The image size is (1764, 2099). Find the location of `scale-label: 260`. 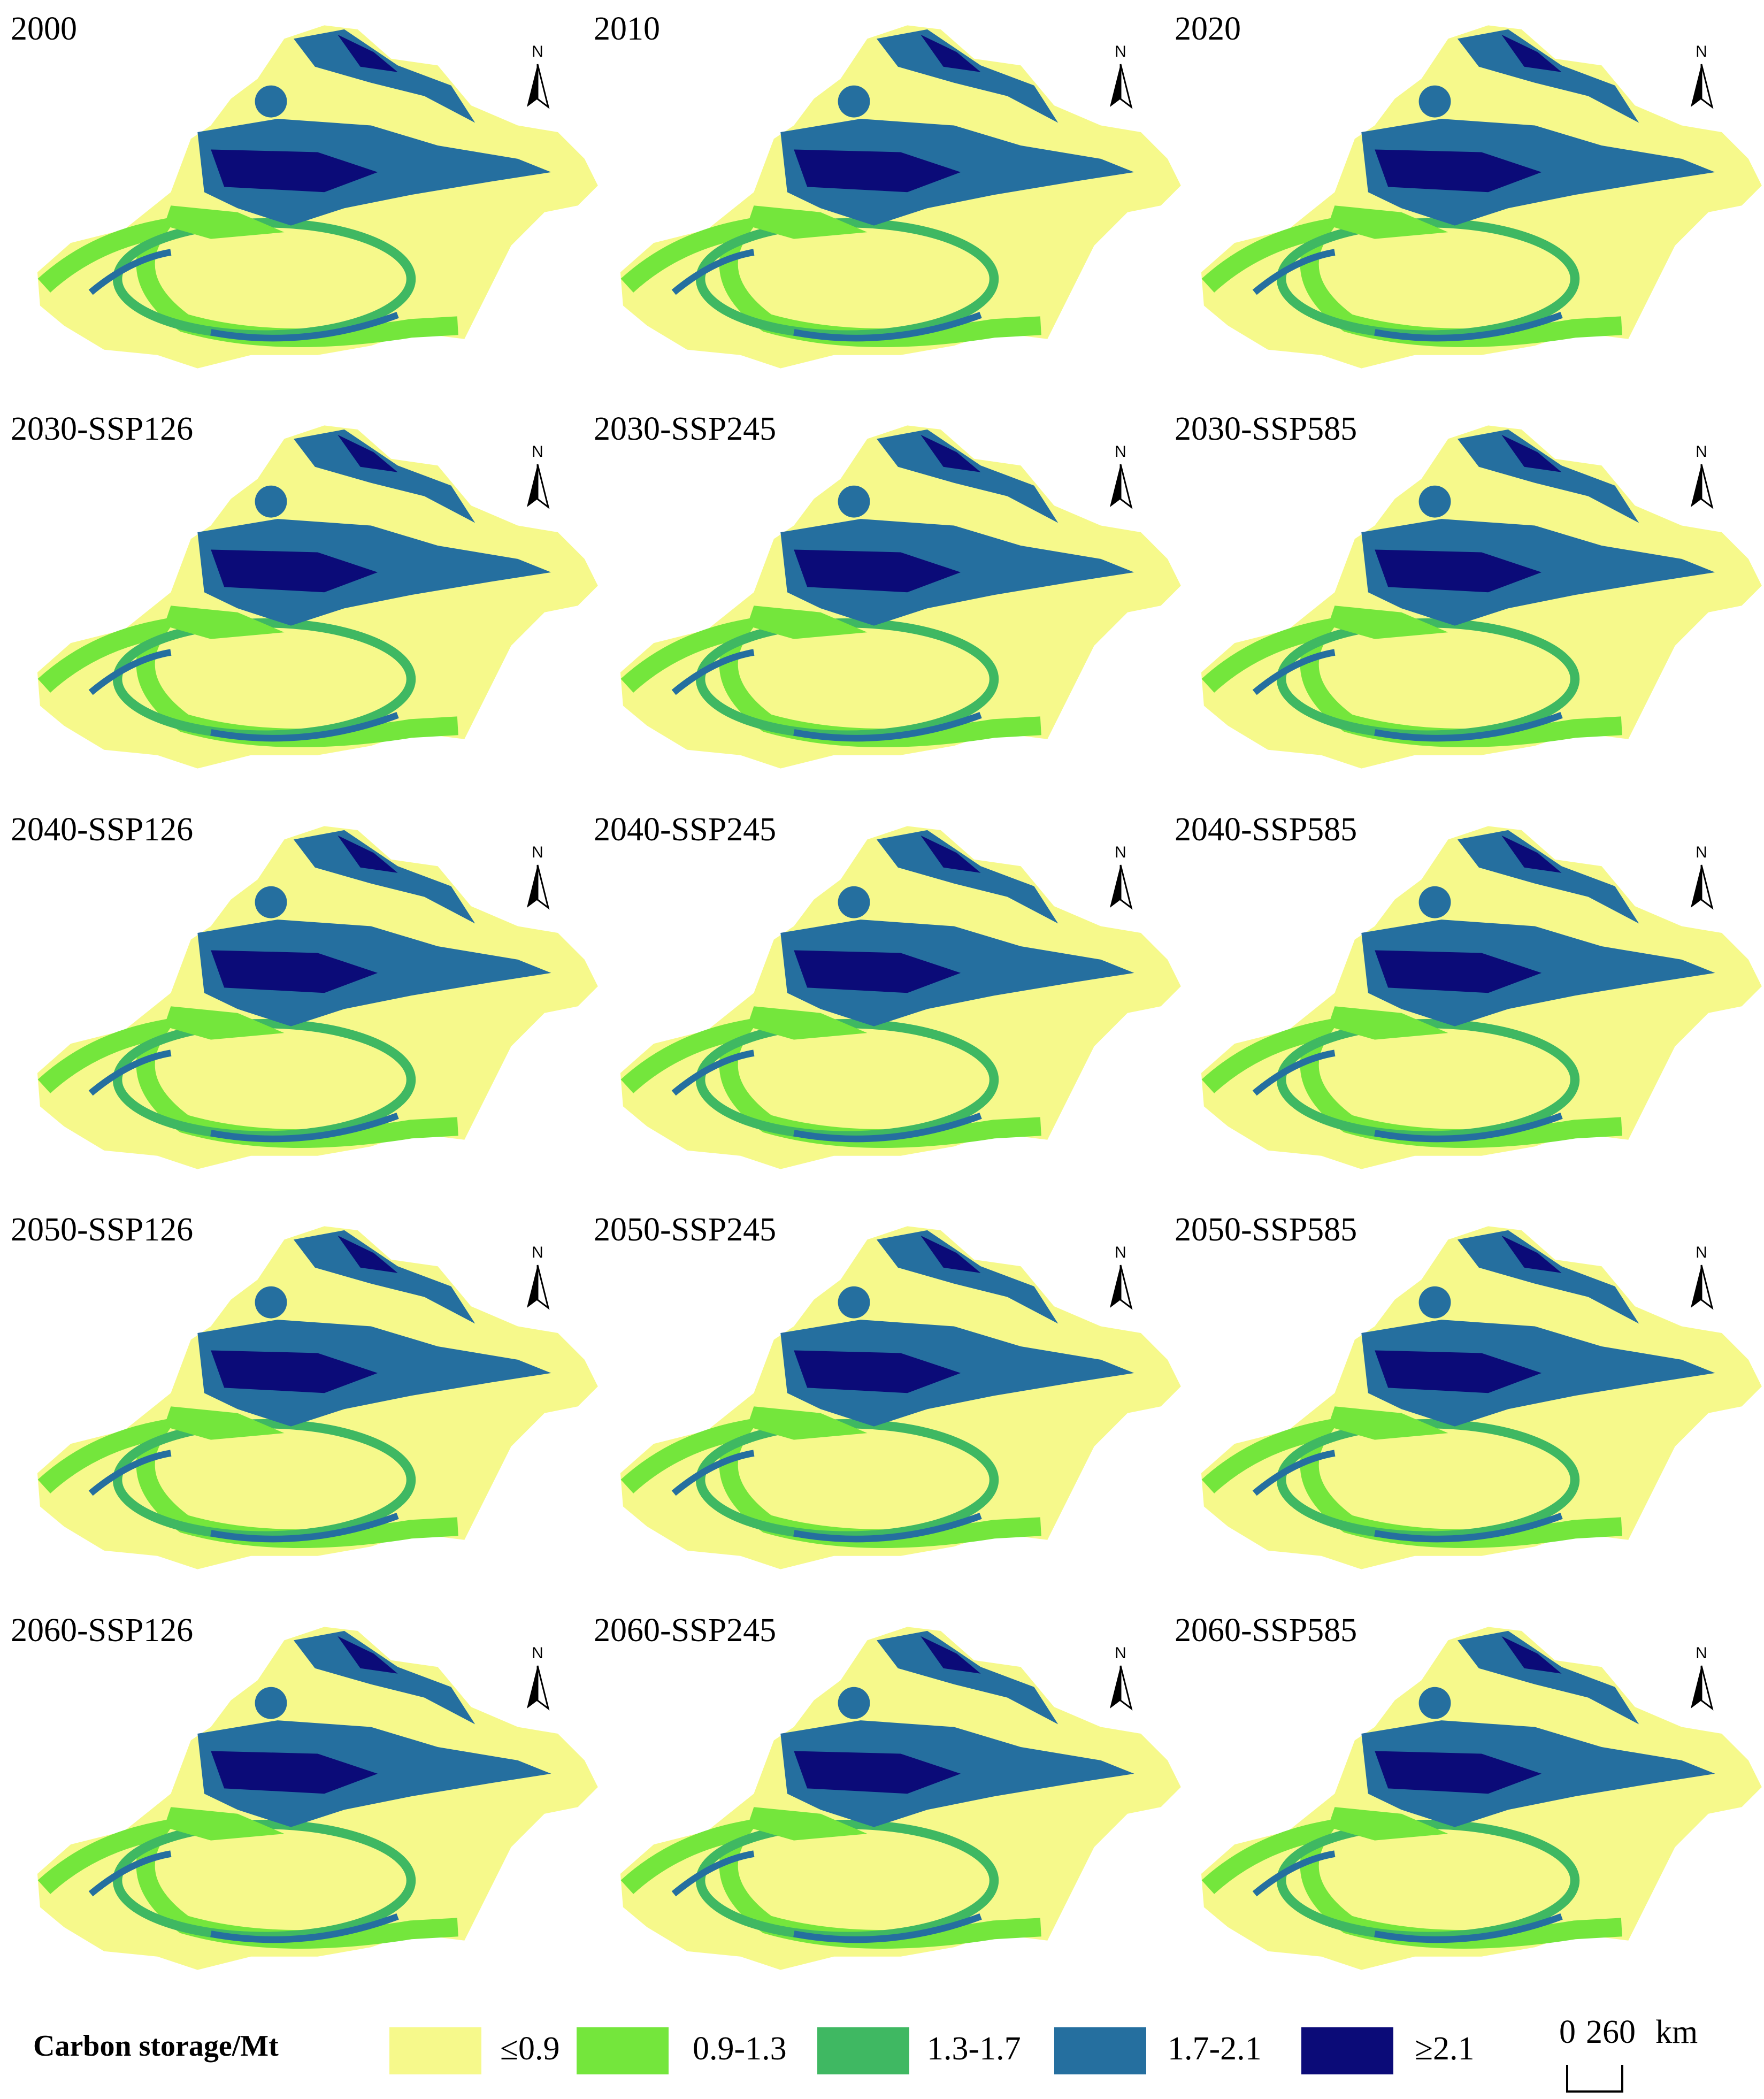

scale-label: 260 is located at coordinates (1611, 2032).